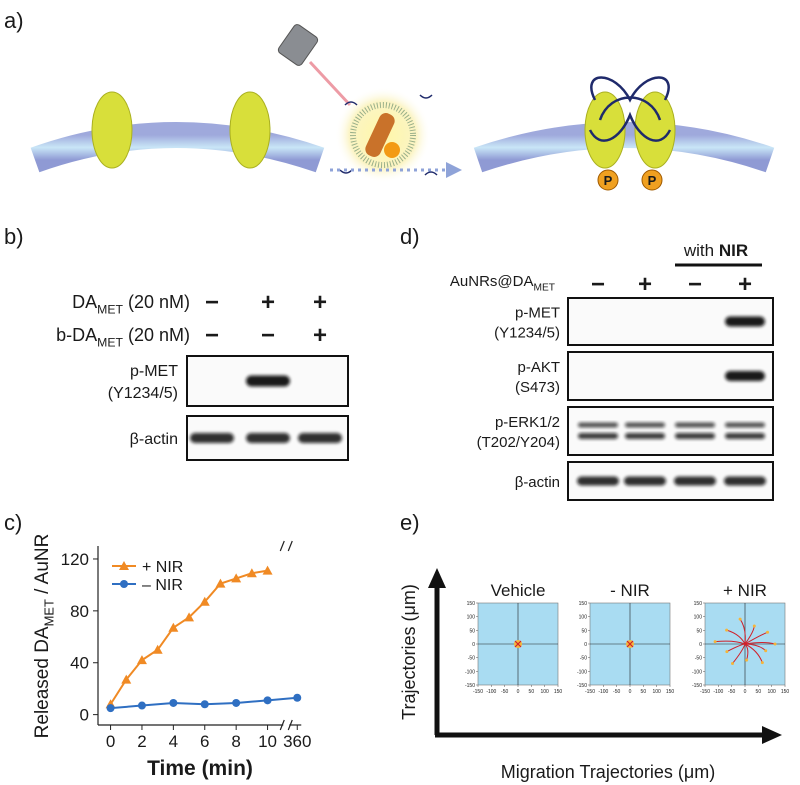  I want to click on panel-label: e), so click(410, 522).